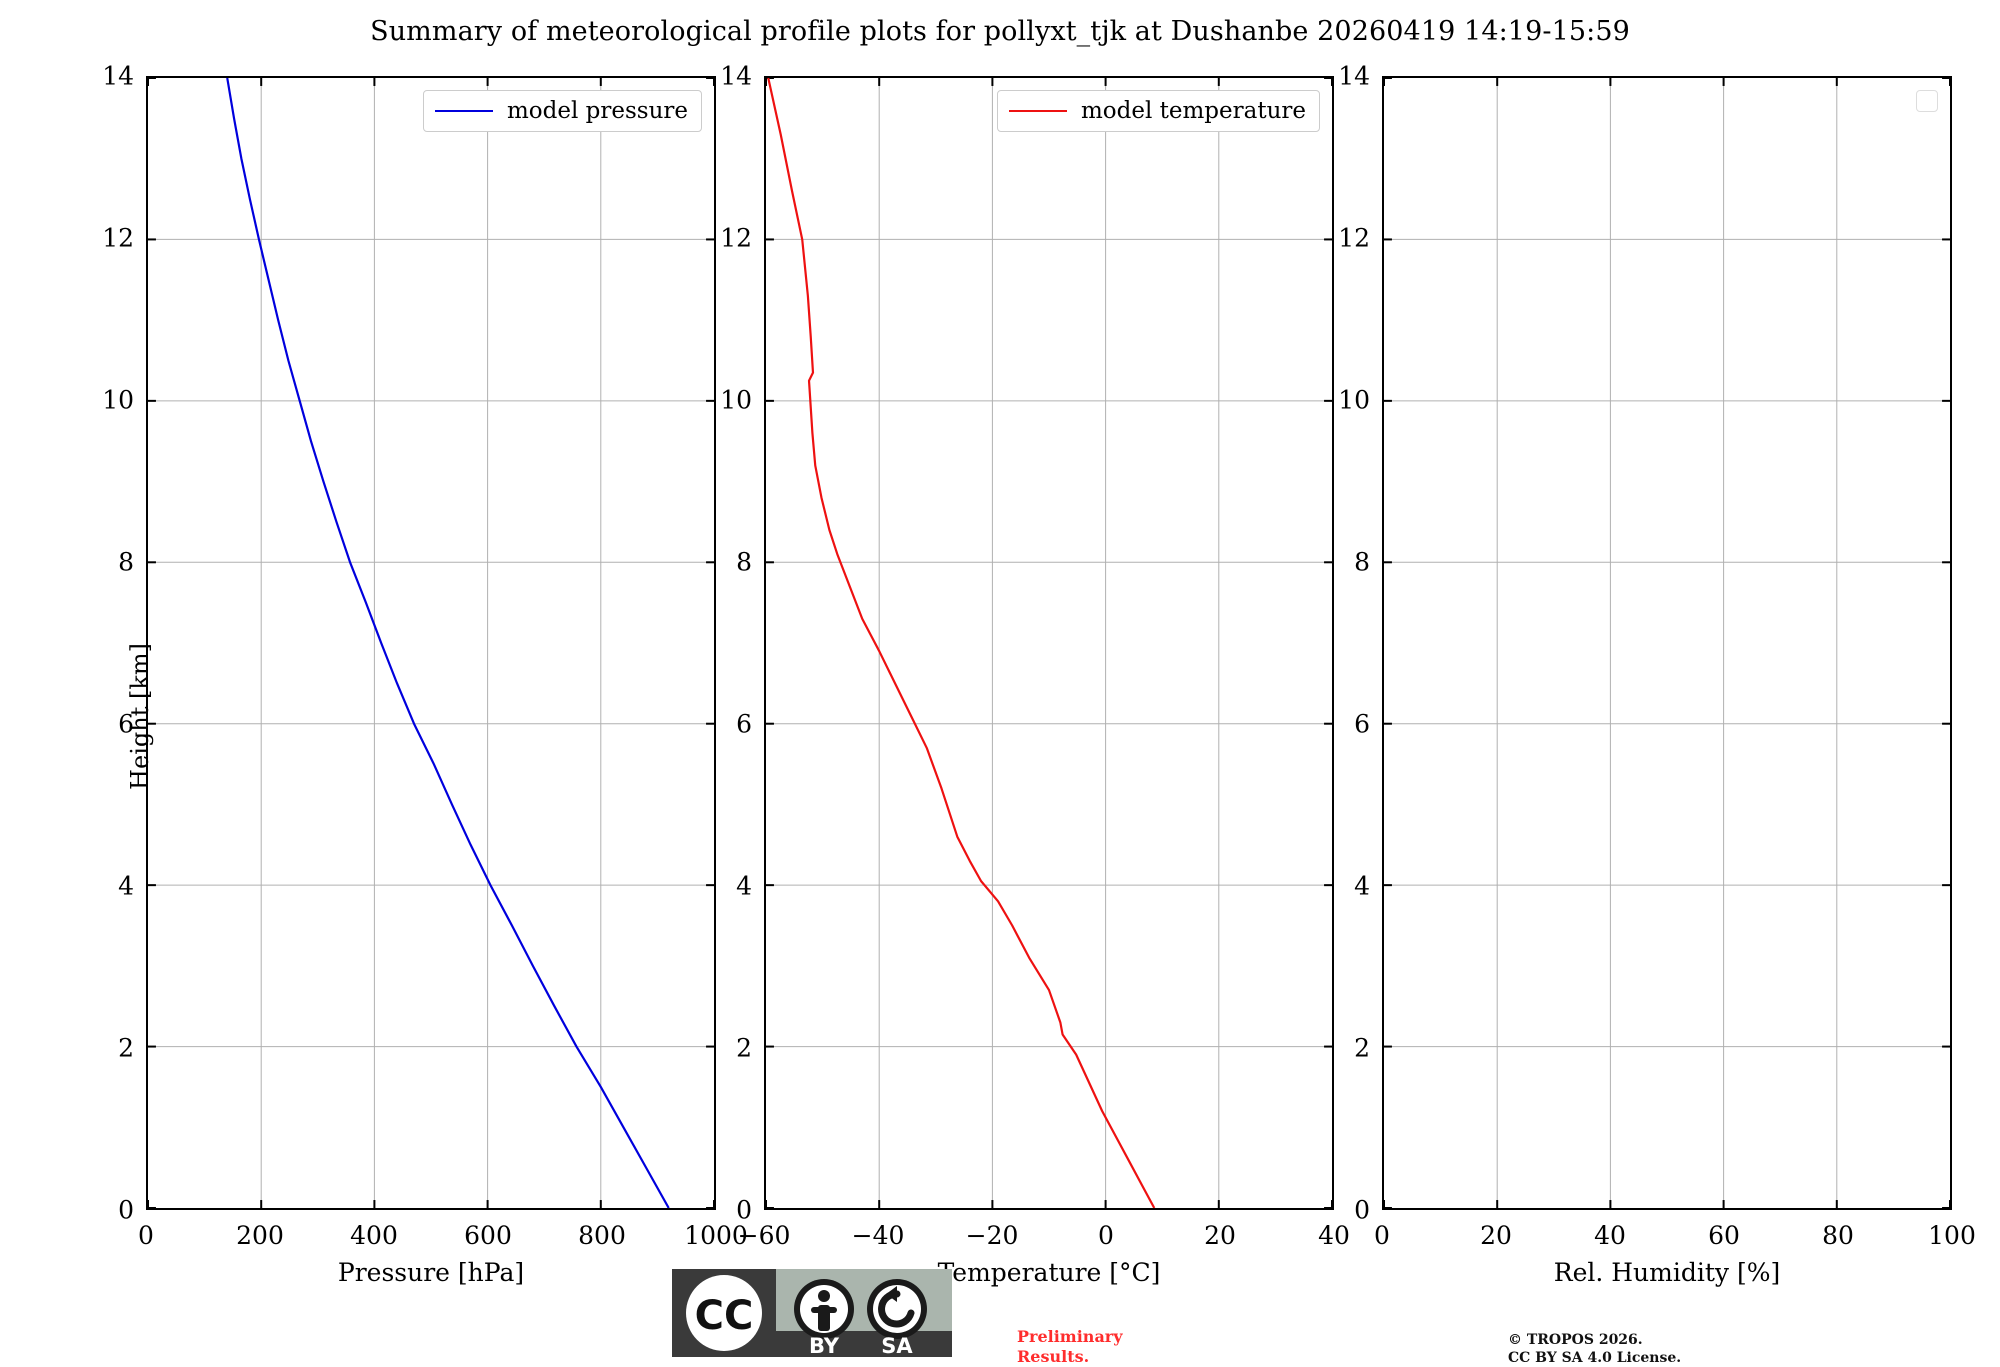 This screenshot has height=1367, width=2000. I want to click on legend-label-model-pressure: model pressure, so click(597, 111).